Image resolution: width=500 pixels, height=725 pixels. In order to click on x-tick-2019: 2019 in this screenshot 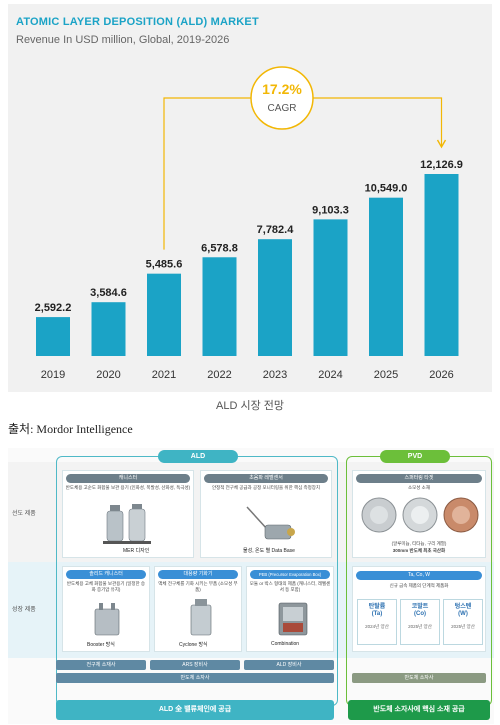, I will do `click(53, 375)`.